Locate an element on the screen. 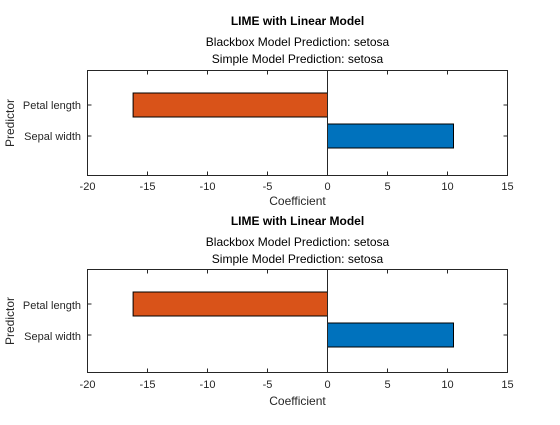  subplot-1-subtitle-line-2: Simple Model Prediction: setosa is located at coordinates (298, 59).